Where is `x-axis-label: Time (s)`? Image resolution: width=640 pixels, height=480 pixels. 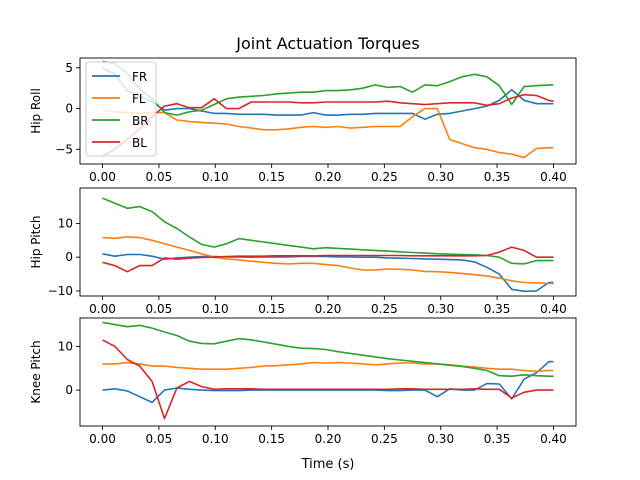
x-axis-label: Time (s) is located at coordinates (328, 464).